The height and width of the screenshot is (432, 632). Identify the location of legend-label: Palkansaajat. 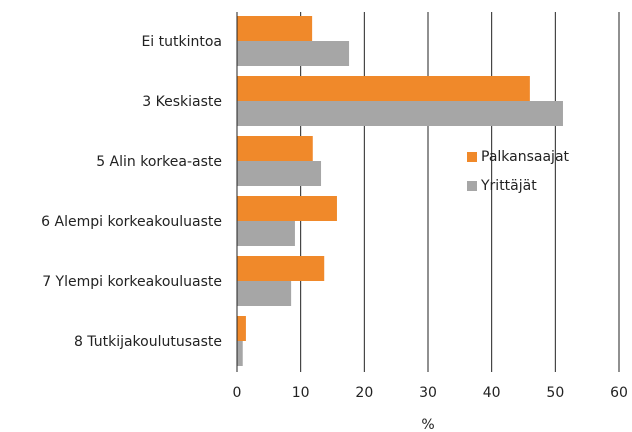
(525, 157).